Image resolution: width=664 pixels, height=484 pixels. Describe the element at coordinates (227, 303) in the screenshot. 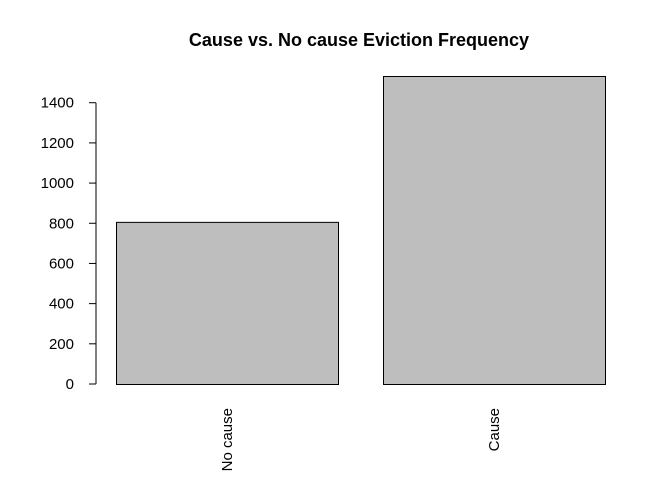

I see `bar-no-cause` at that location.